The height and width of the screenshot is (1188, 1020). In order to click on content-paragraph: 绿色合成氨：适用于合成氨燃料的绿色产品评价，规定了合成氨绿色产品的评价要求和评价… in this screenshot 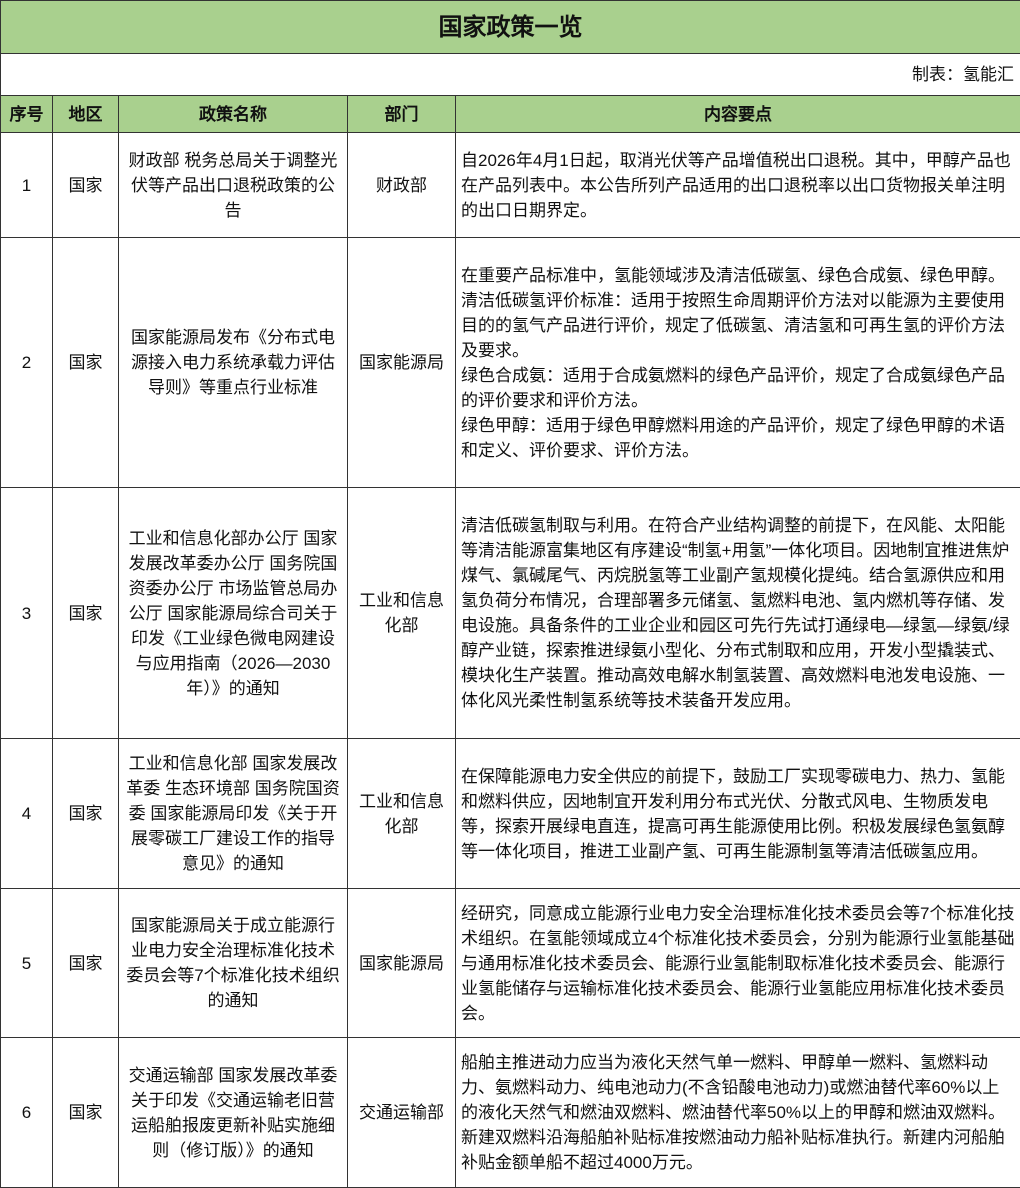, I will do `click(738, 388)`.